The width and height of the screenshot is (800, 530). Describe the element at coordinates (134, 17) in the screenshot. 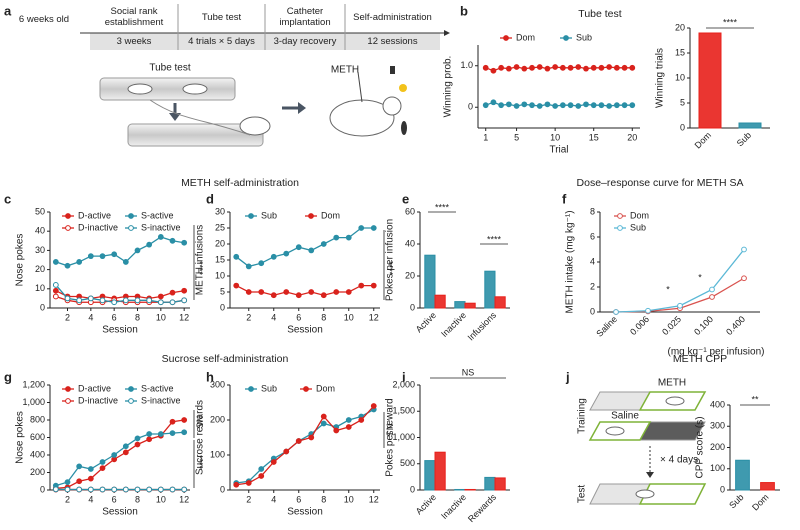

I see `stage-title: Social rank establishment` at that location.